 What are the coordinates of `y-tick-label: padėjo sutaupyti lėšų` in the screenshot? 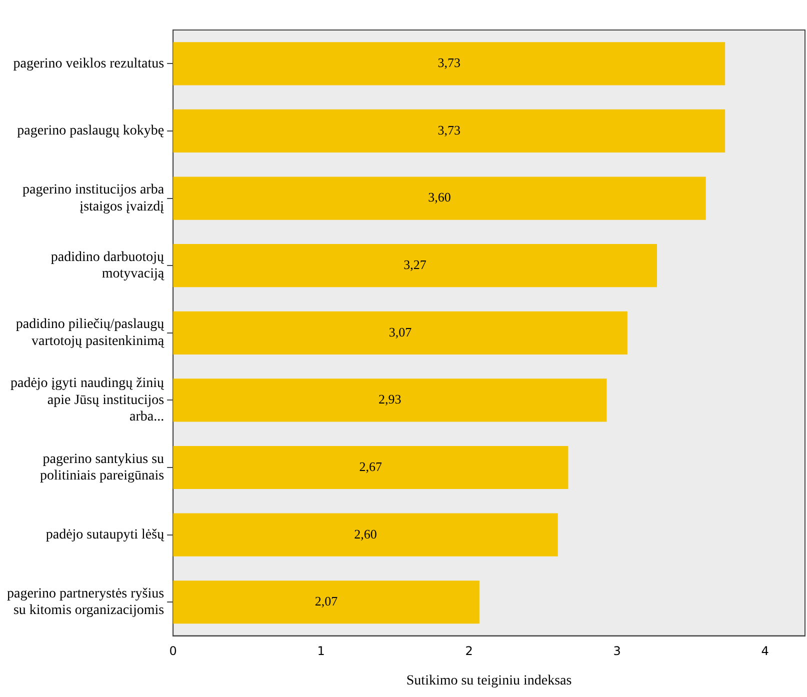 It's located at (105, 535).